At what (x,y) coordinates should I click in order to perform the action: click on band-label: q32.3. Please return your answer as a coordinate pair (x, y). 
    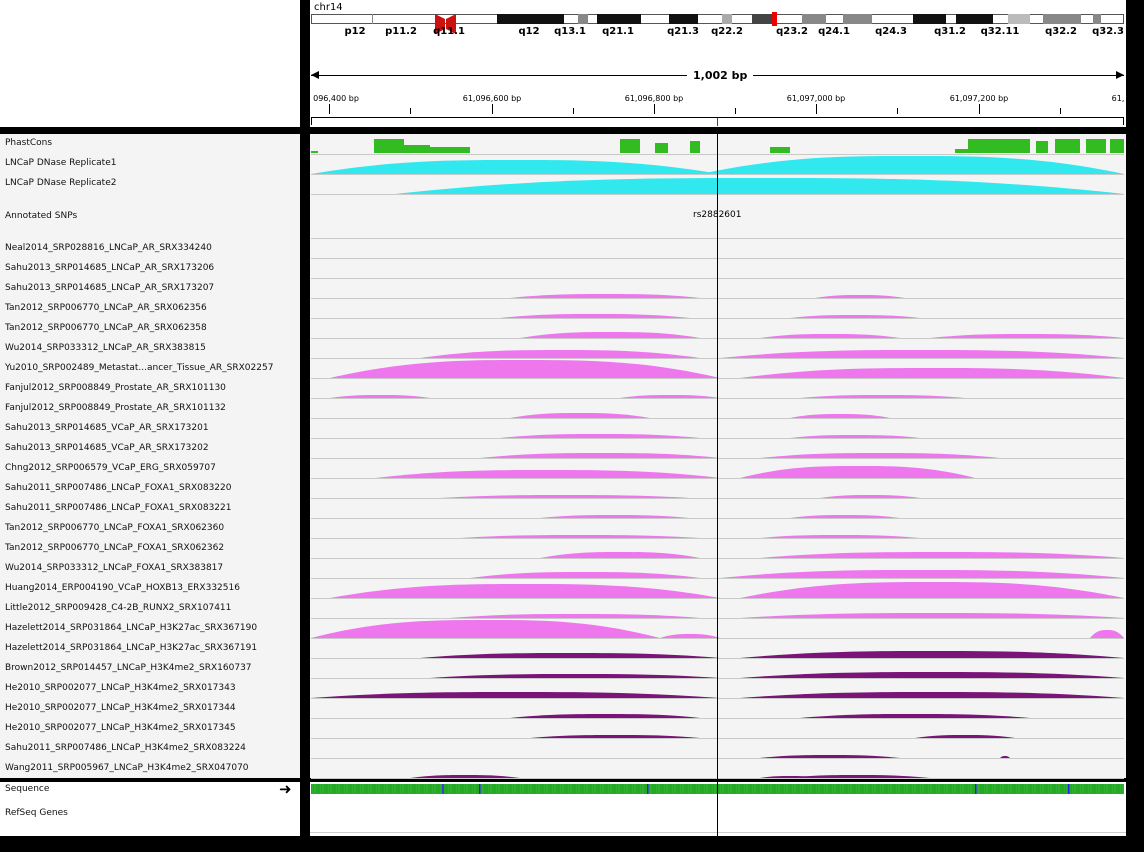
    Looking at the image, I should click on (1108, 31).